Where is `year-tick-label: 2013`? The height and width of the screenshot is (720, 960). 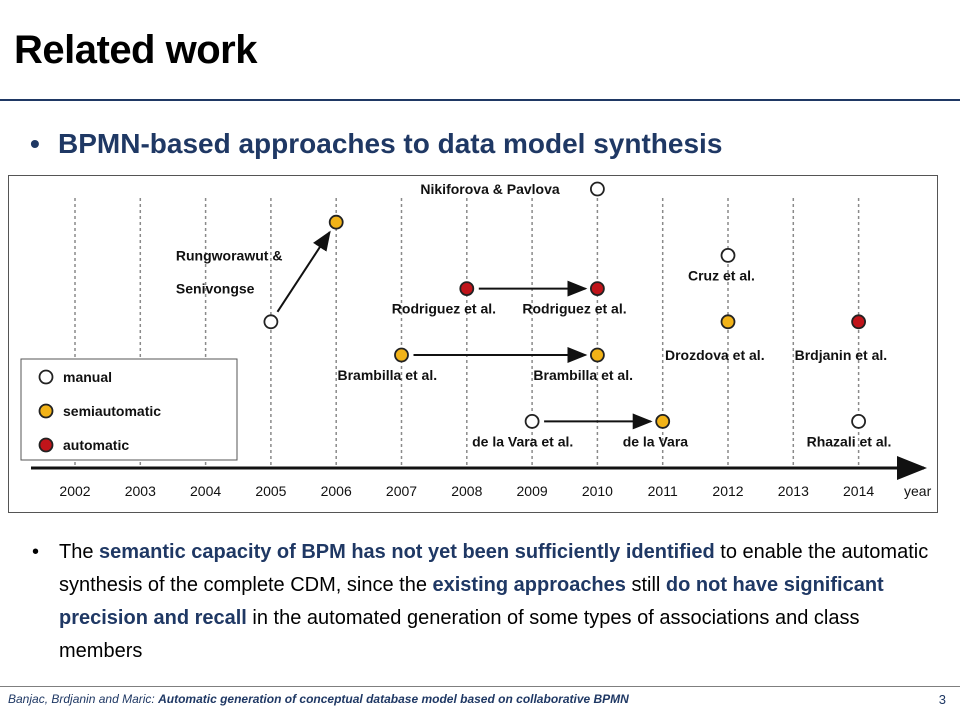
year-tick-label: 2013 is located at coordinates (793, 491).